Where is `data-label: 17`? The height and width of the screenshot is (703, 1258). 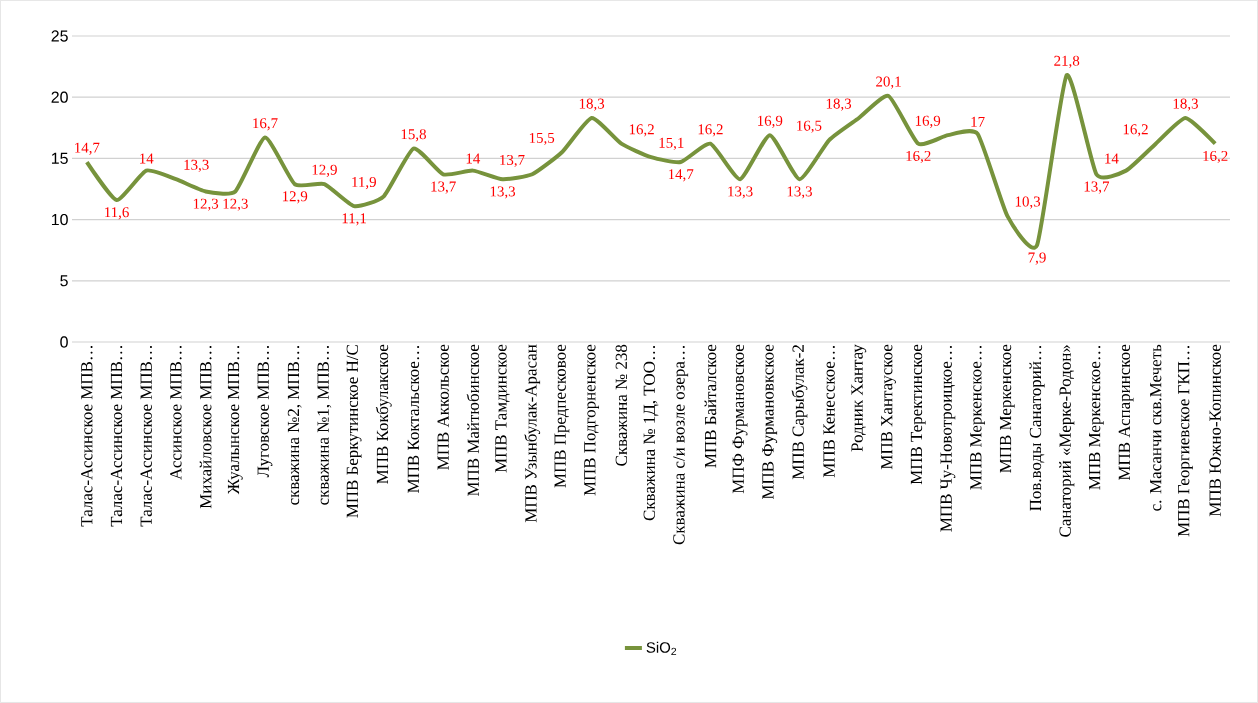
data-label: 17 is located at coordinates (978, 121).